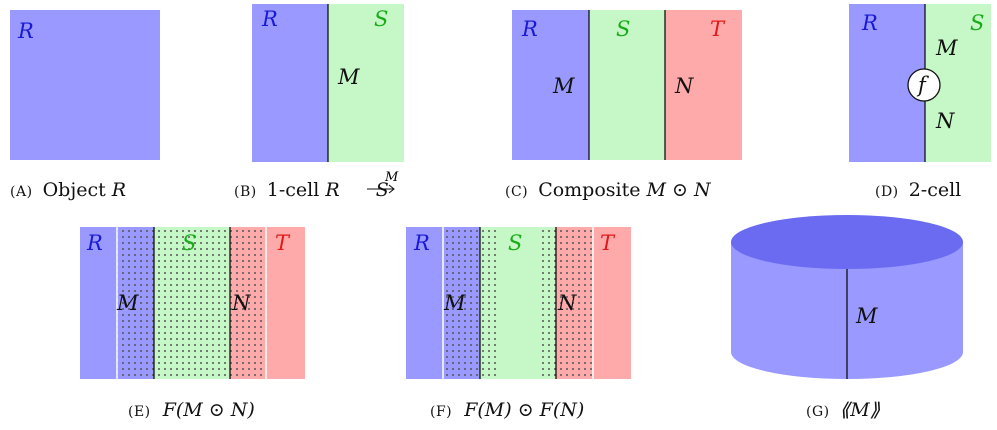 This screenshot has width=997, height=430. I want to click on caption-a-tag: (A), so click(21, 192).